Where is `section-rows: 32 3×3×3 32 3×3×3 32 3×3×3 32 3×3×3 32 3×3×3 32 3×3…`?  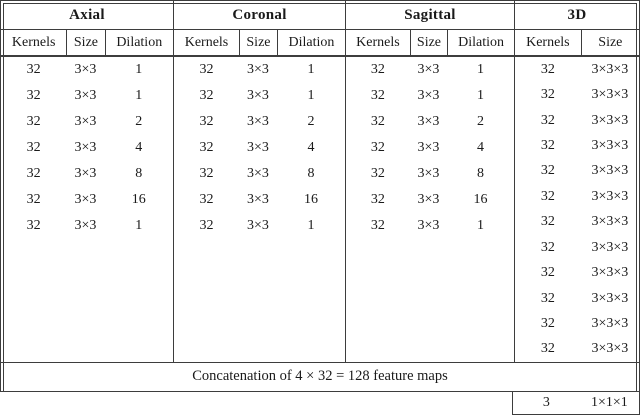
section-rows: 32 3×3×3 32 3×3×3 32 3×3×3 32 3×3×3 32 3×3×3 32 3×3… is located at coordinates (577, 209).